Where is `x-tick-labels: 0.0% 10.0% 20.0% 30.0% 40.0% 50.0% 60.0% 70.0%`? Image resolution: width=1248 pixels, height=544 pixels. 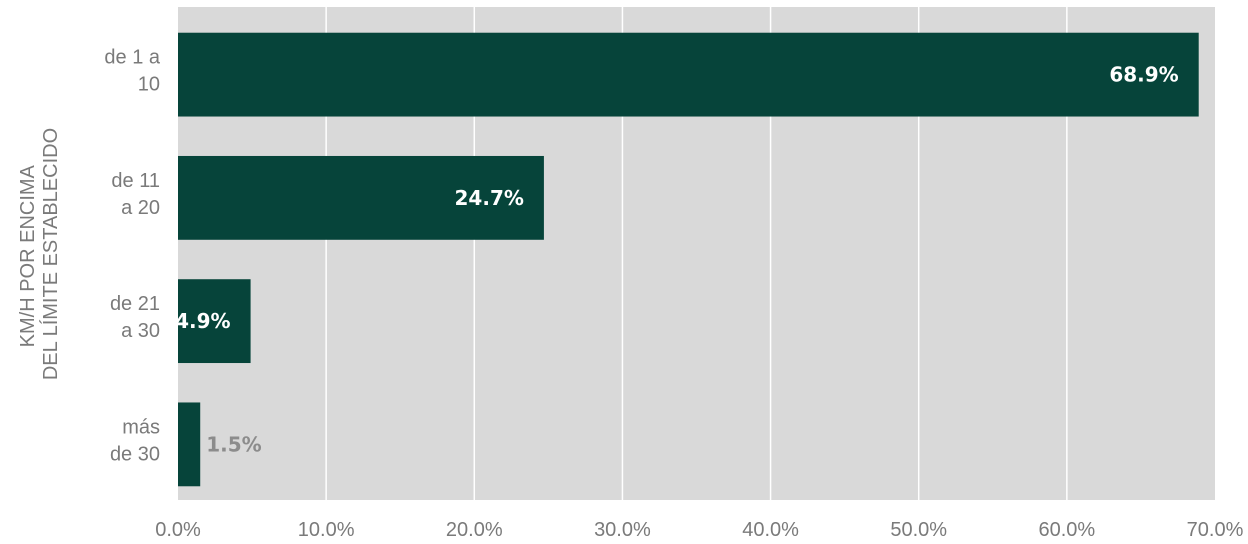 x-tick-labels: 0.0% 10.0% 20.0% 30.0% 40.0% 50.0% 60.0% 70.0% is located at coordinates (699, 530).